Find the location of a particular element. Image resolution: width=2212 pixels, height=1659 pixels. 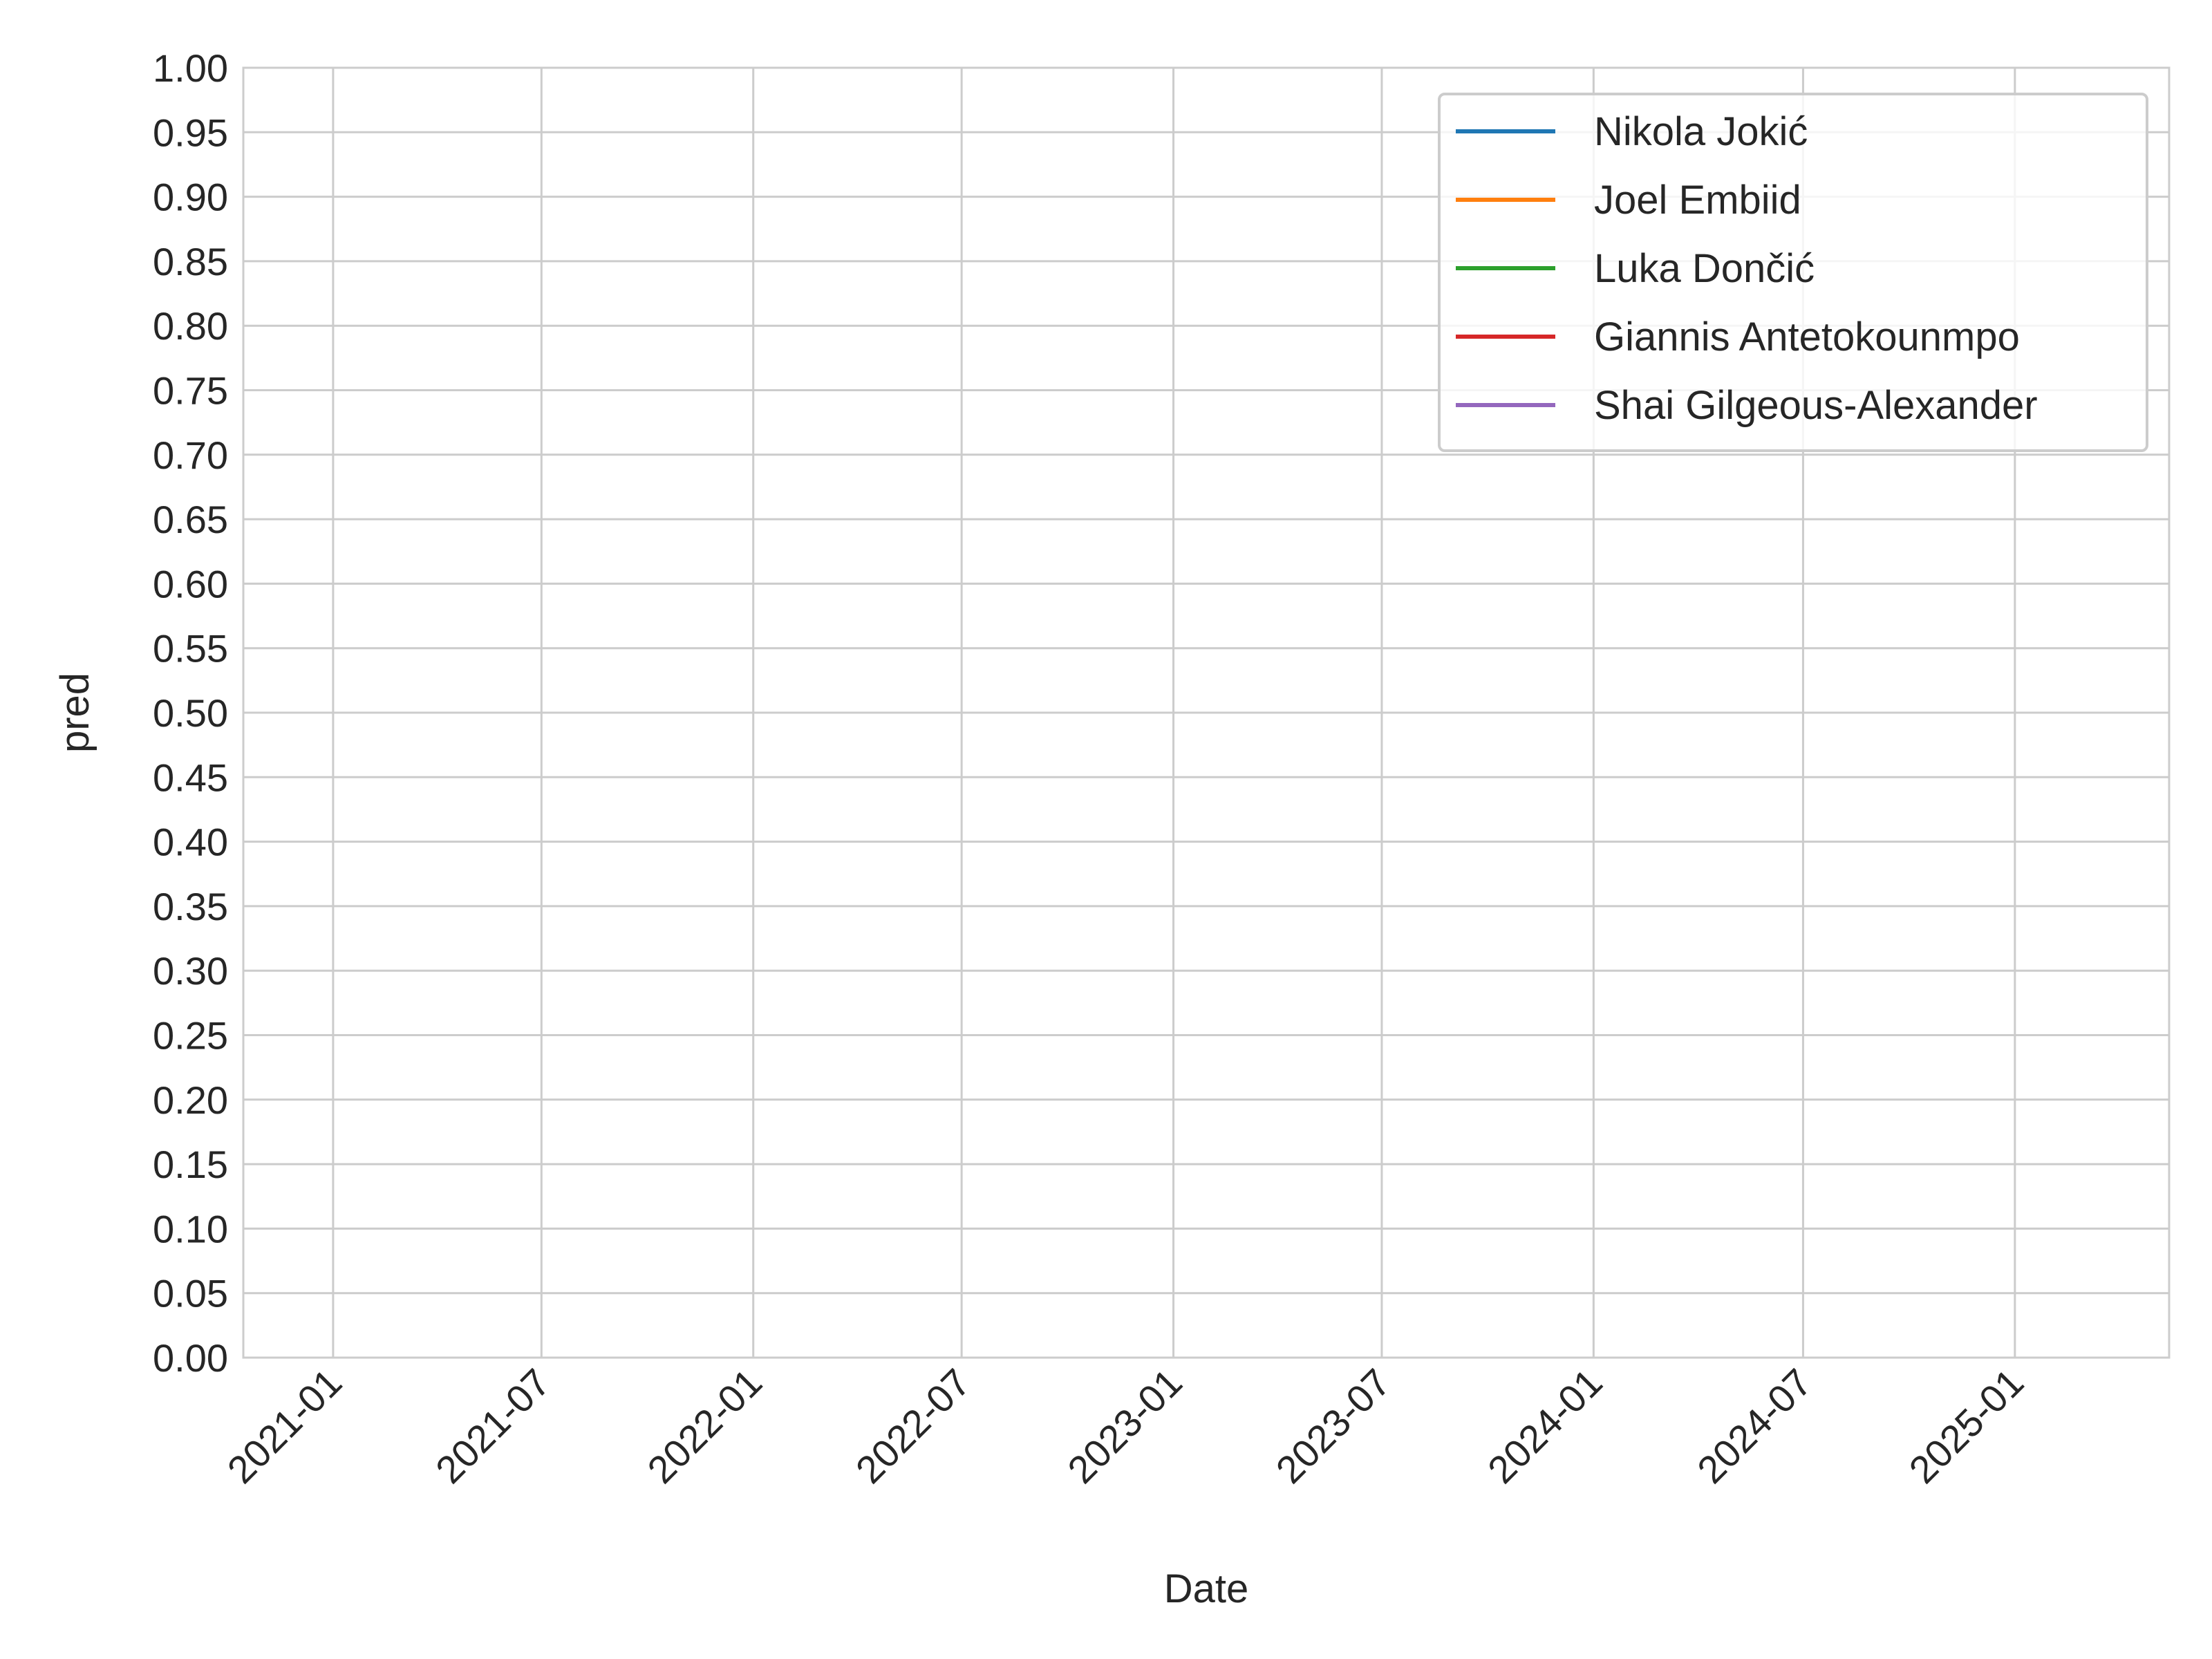

x-tick-label: 2021-07 is located at coordinates (493, 1426).